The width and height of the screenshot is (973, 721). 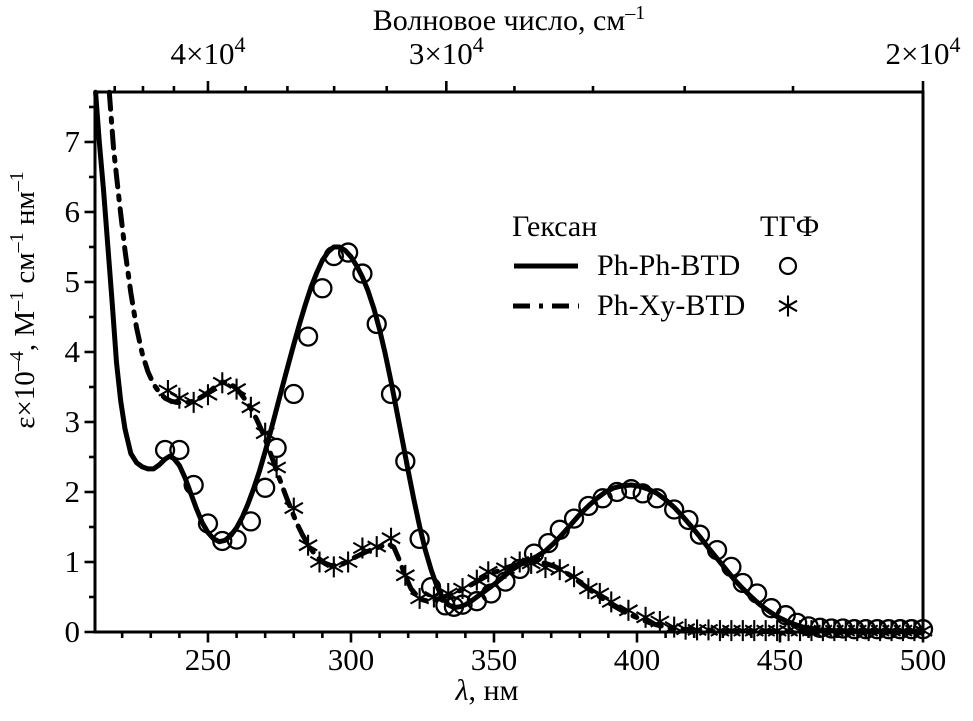 I want to click on y-tick-label: 0, so click(x=73, y=631).